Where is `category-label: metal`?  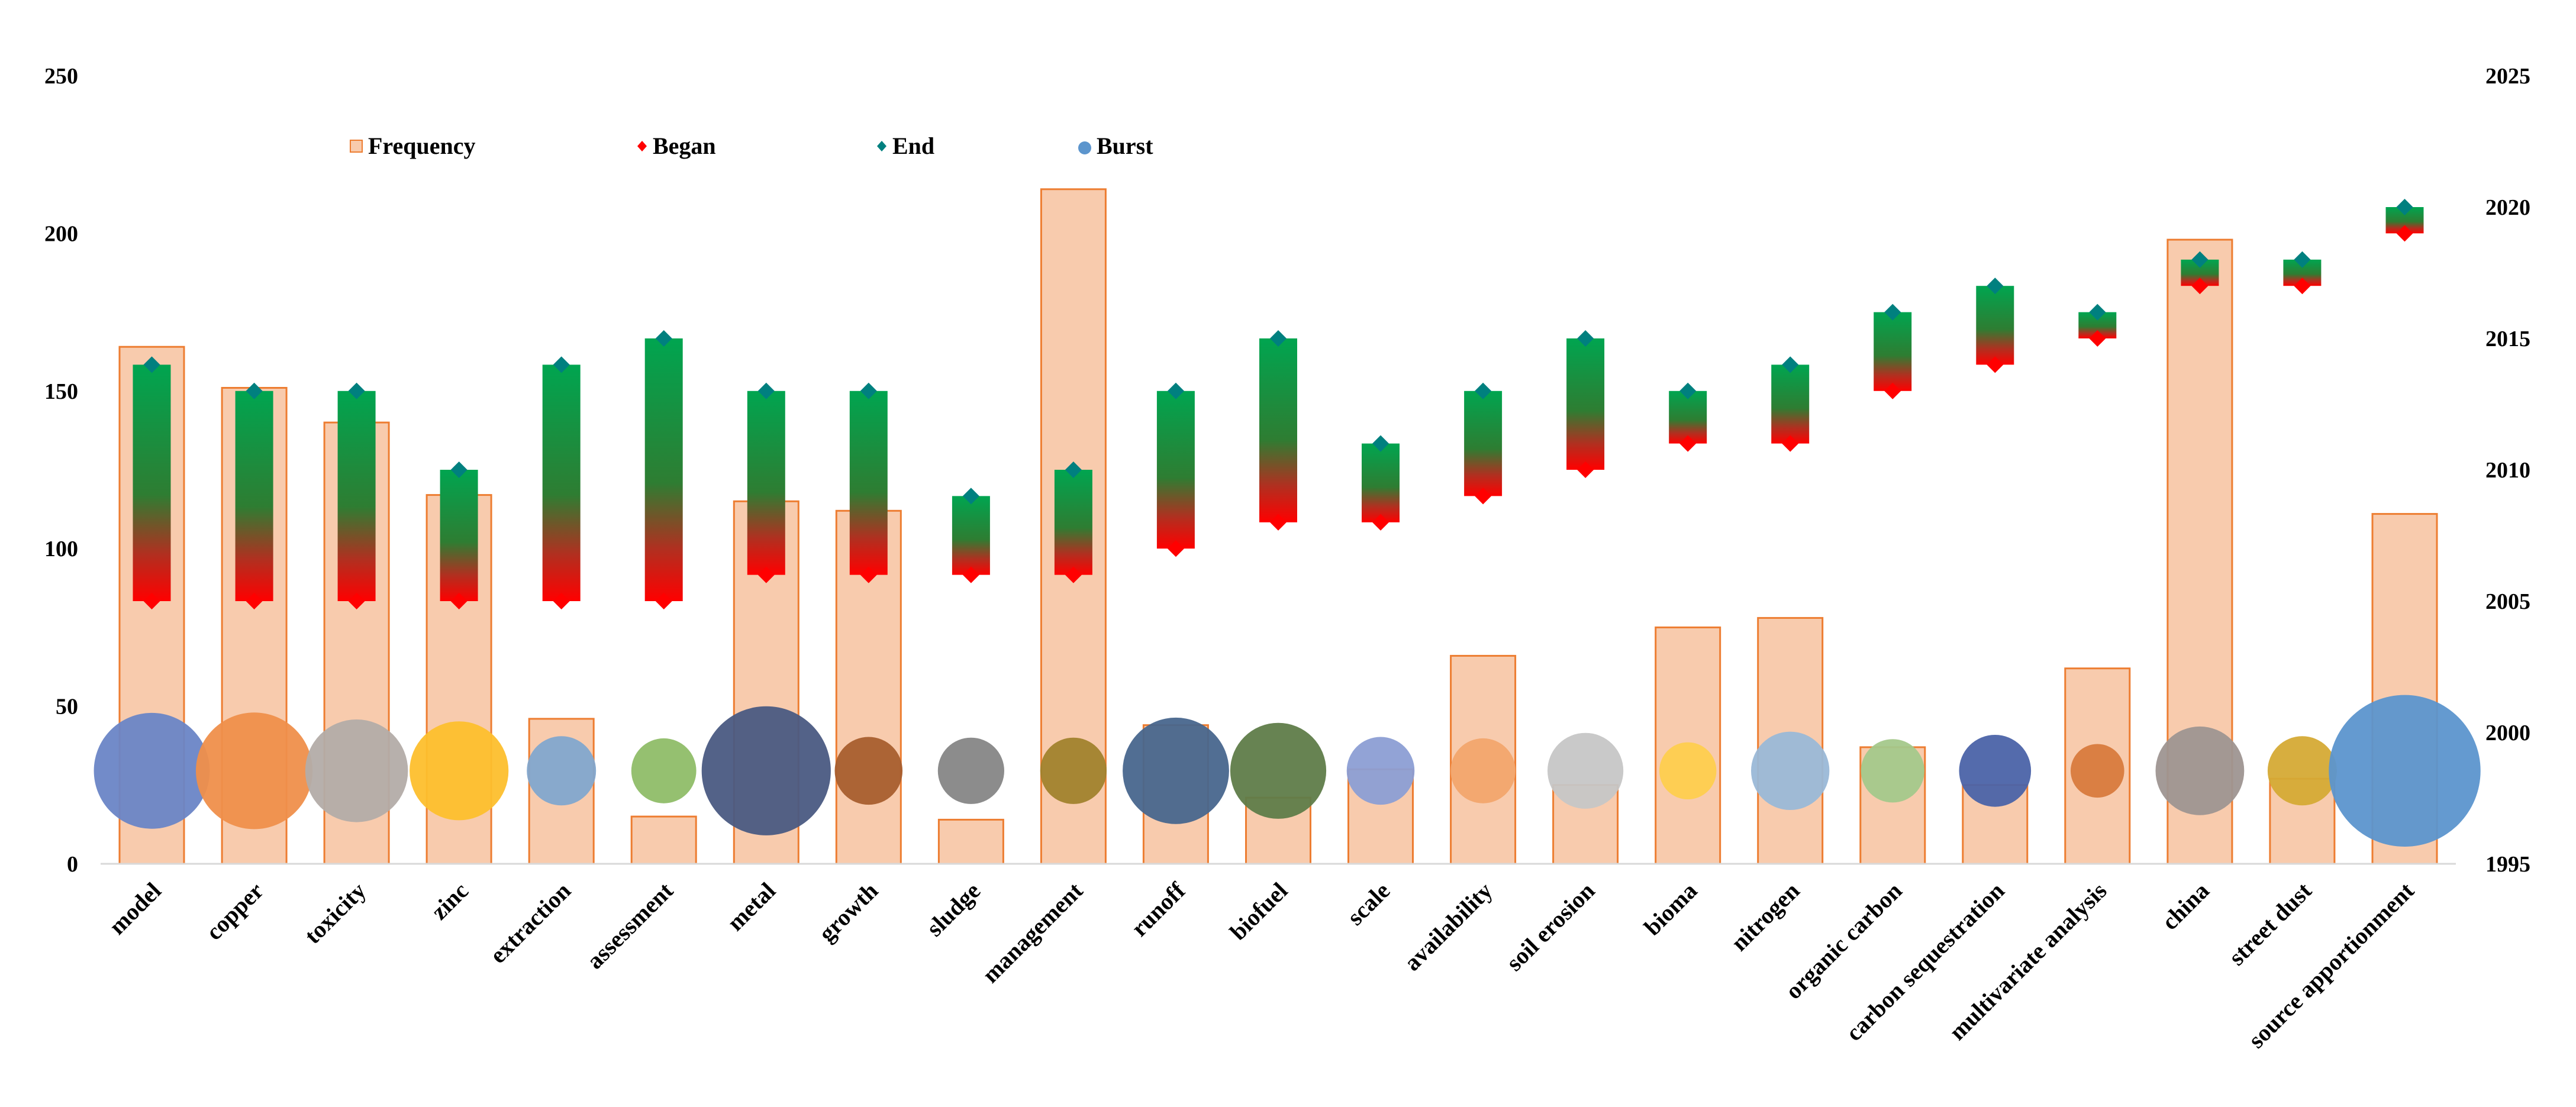
category-label: metal is located at coordinates (751, 907).